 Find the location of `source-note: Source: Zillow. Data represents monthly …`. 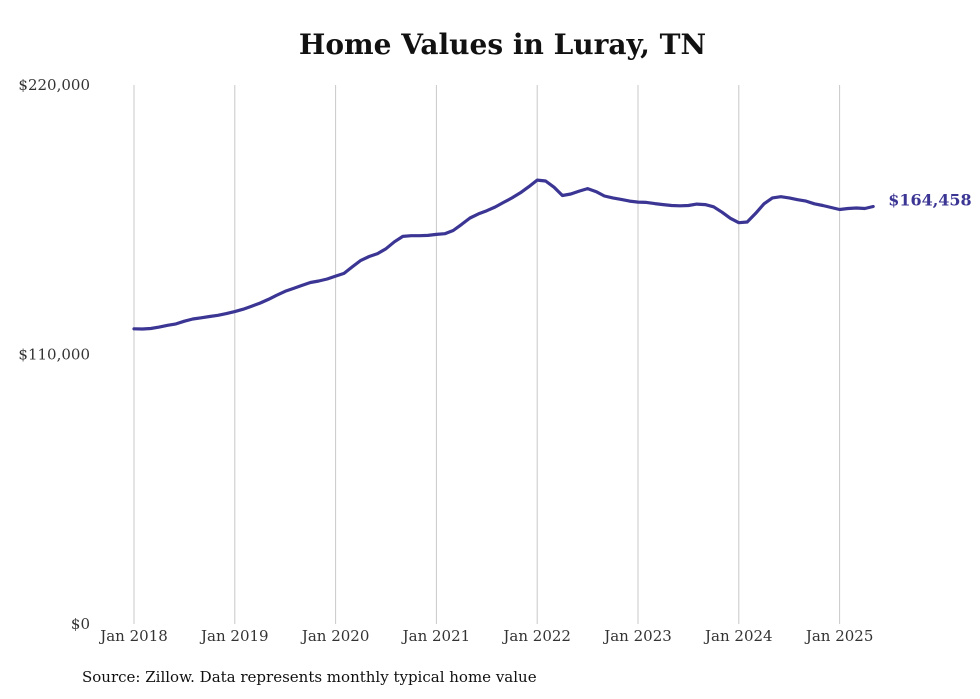

source-note: Source: Zillow. Data represents monthly … is located at coordinates (309, 677).